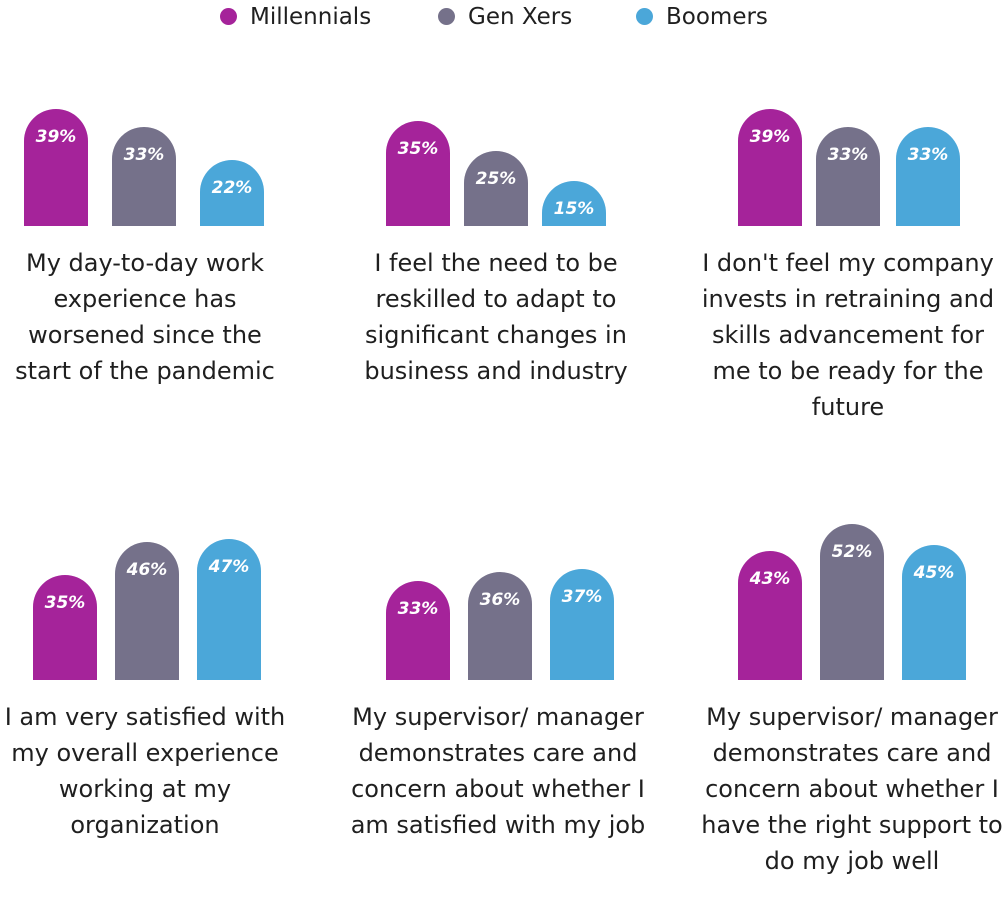  Describe the element at coordinates (446, 16) in the screenshot. I see `legend-swatch-genx` at that location.